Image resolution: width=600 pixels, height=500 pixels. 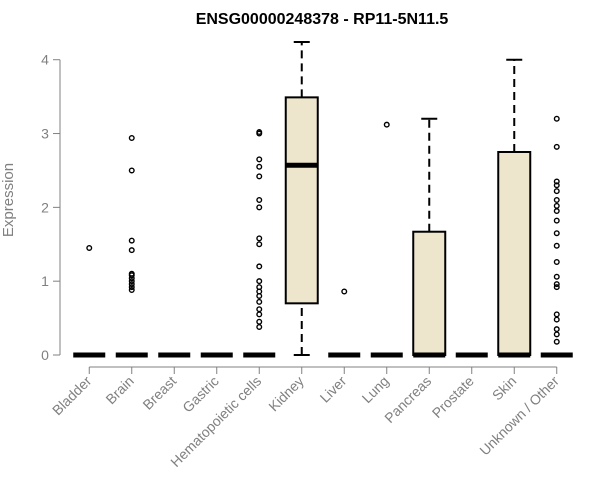 I want to click on box-brain, so click(x=131, y=246).